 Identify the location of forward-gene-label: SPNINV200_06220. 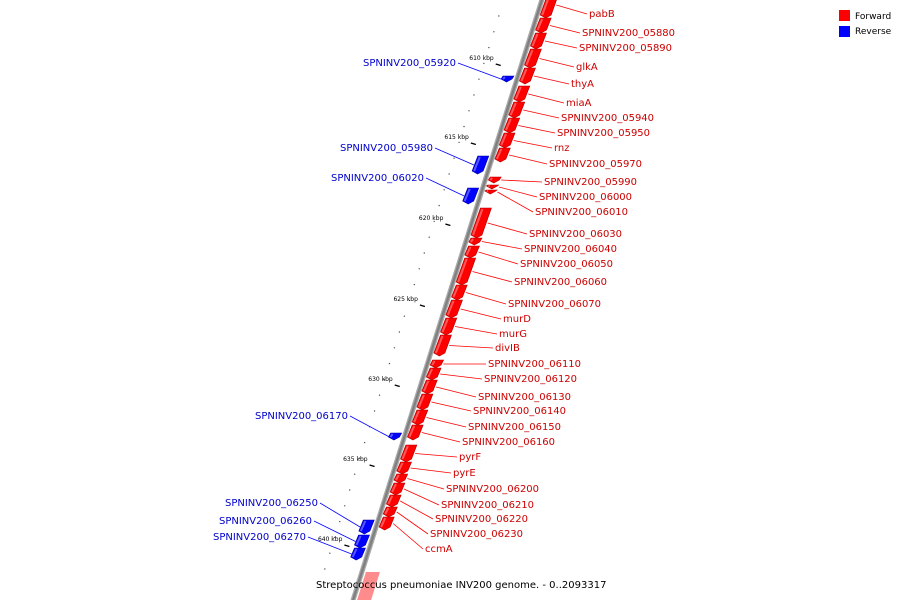
(481, 519).